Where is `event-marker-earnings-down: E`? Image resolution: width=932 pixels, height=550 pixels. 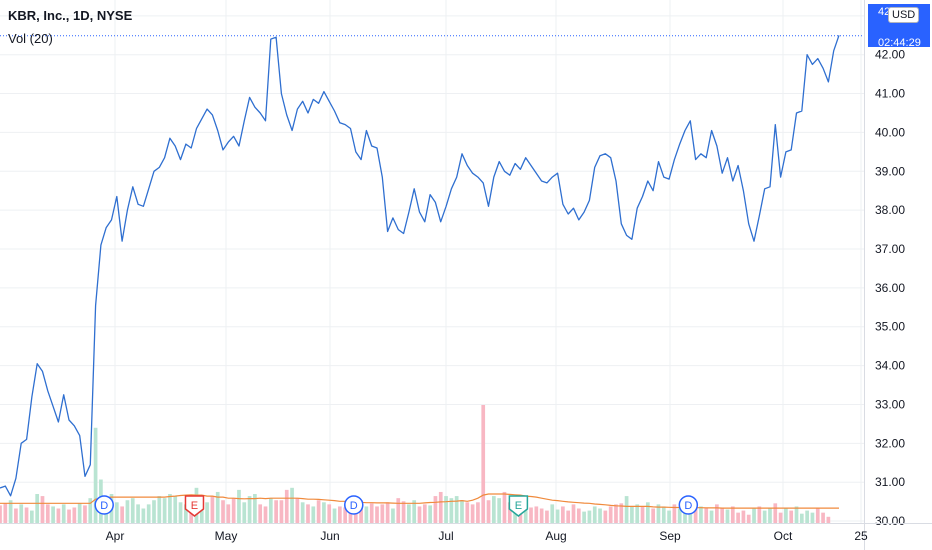 event-marker-earnings-down: E is located at coordinates (194, 506).